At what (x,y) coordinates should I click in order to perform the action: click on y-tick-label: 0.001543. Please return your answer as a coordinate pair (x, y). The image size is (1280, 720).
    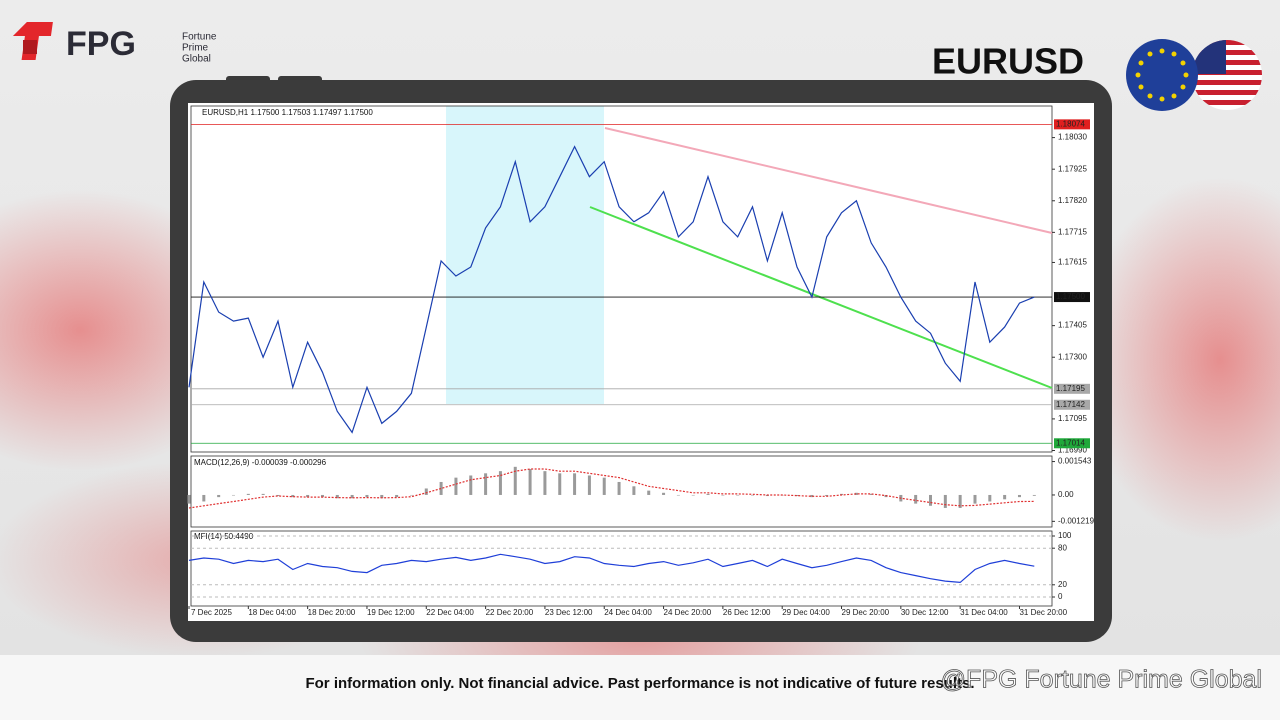
    Looking at the image, I should click on (1075, 461).